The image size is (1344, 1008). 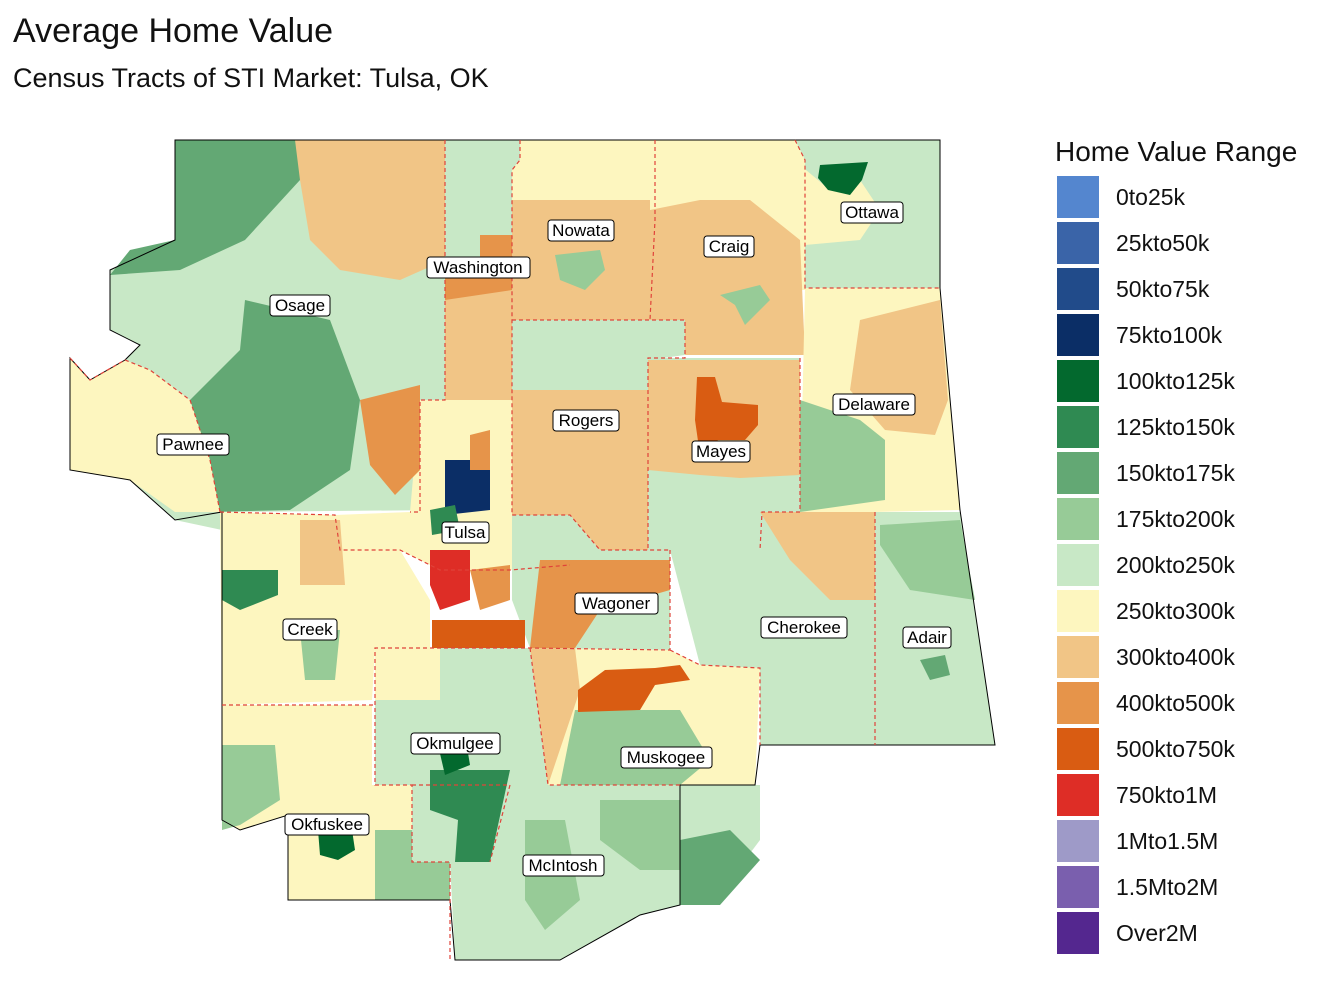 I want to click on svg-text: Adair, so click(x=927, y=637).